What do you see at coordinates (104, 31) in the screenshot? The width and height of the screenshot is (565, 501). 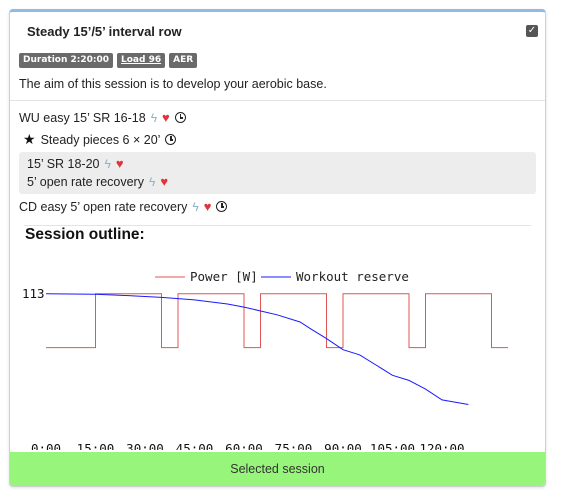 I see `session-title: Steady 15’/5’ interval row` at bounding box center [104, 31].